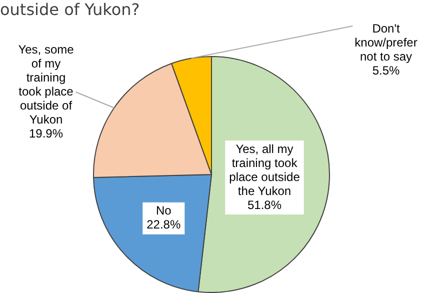 Image resolution: width=423 pixels, height=293 pixels. What do you see at coordinates (386, 42) in the screenshot?
I see `slice-label: Don't know/prefer not to say` at bounding box center [386, 42].